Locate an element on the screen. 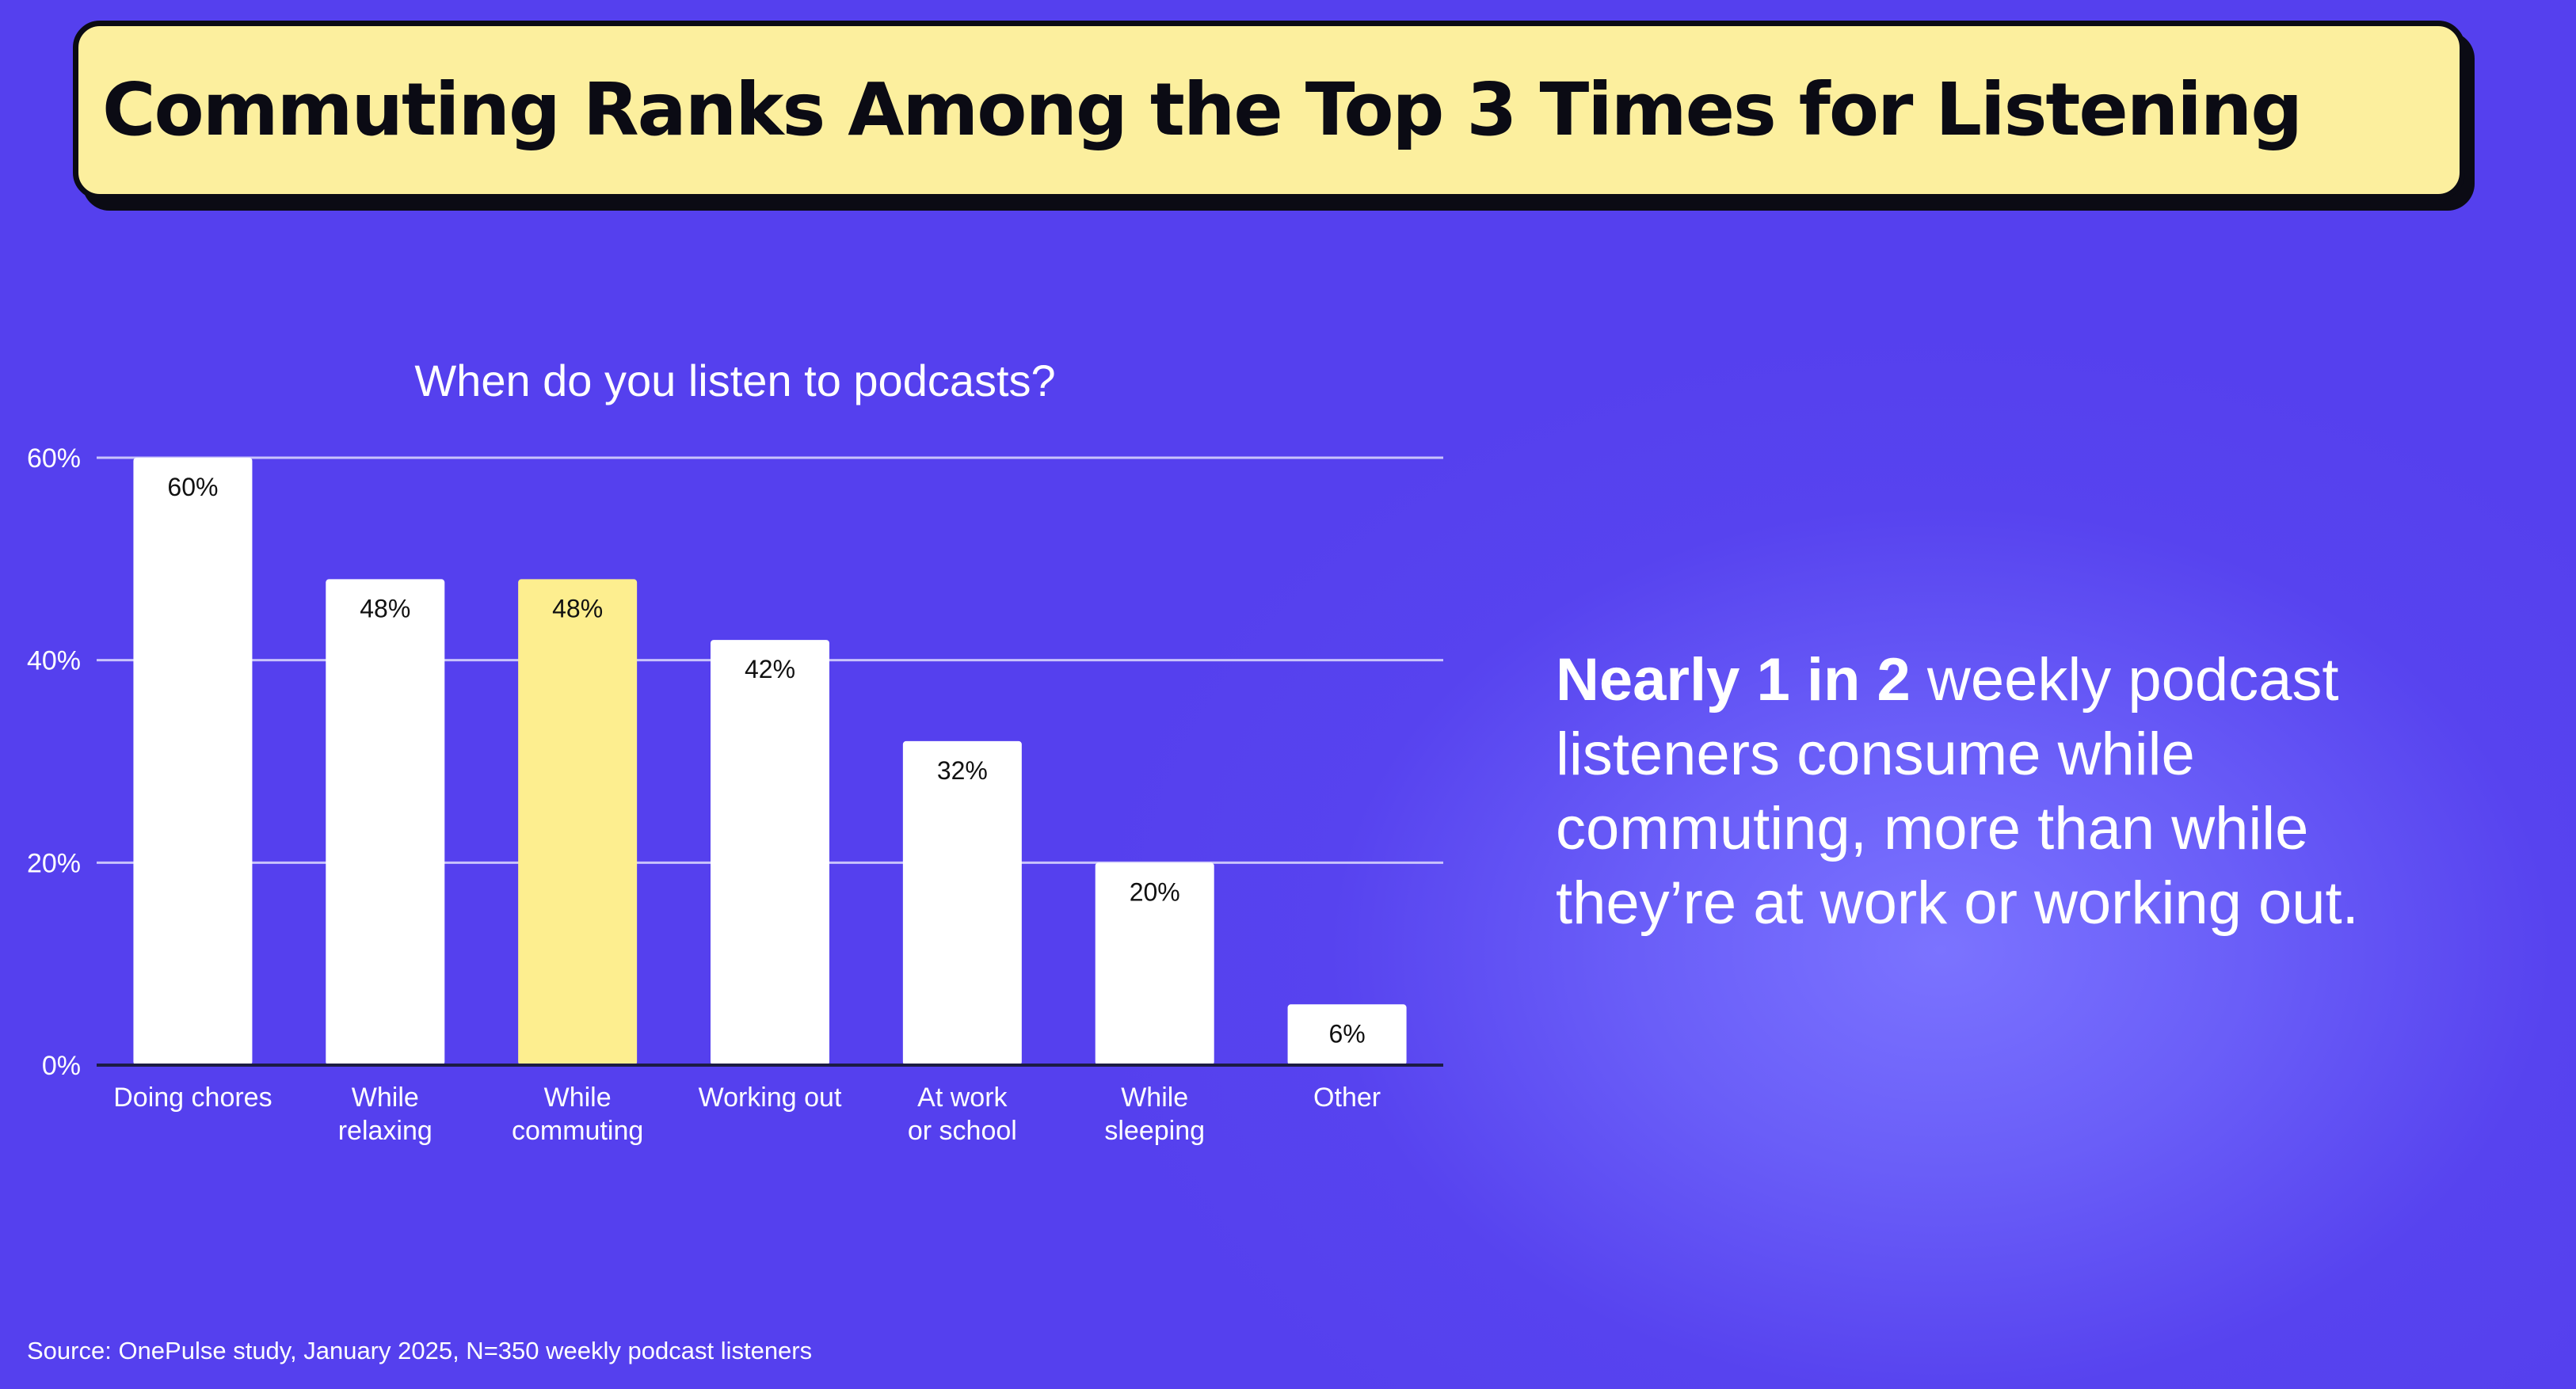 This screenshot has width=2576, height=1389. bar-value-label: 32% is located at coordinates (963, 770).